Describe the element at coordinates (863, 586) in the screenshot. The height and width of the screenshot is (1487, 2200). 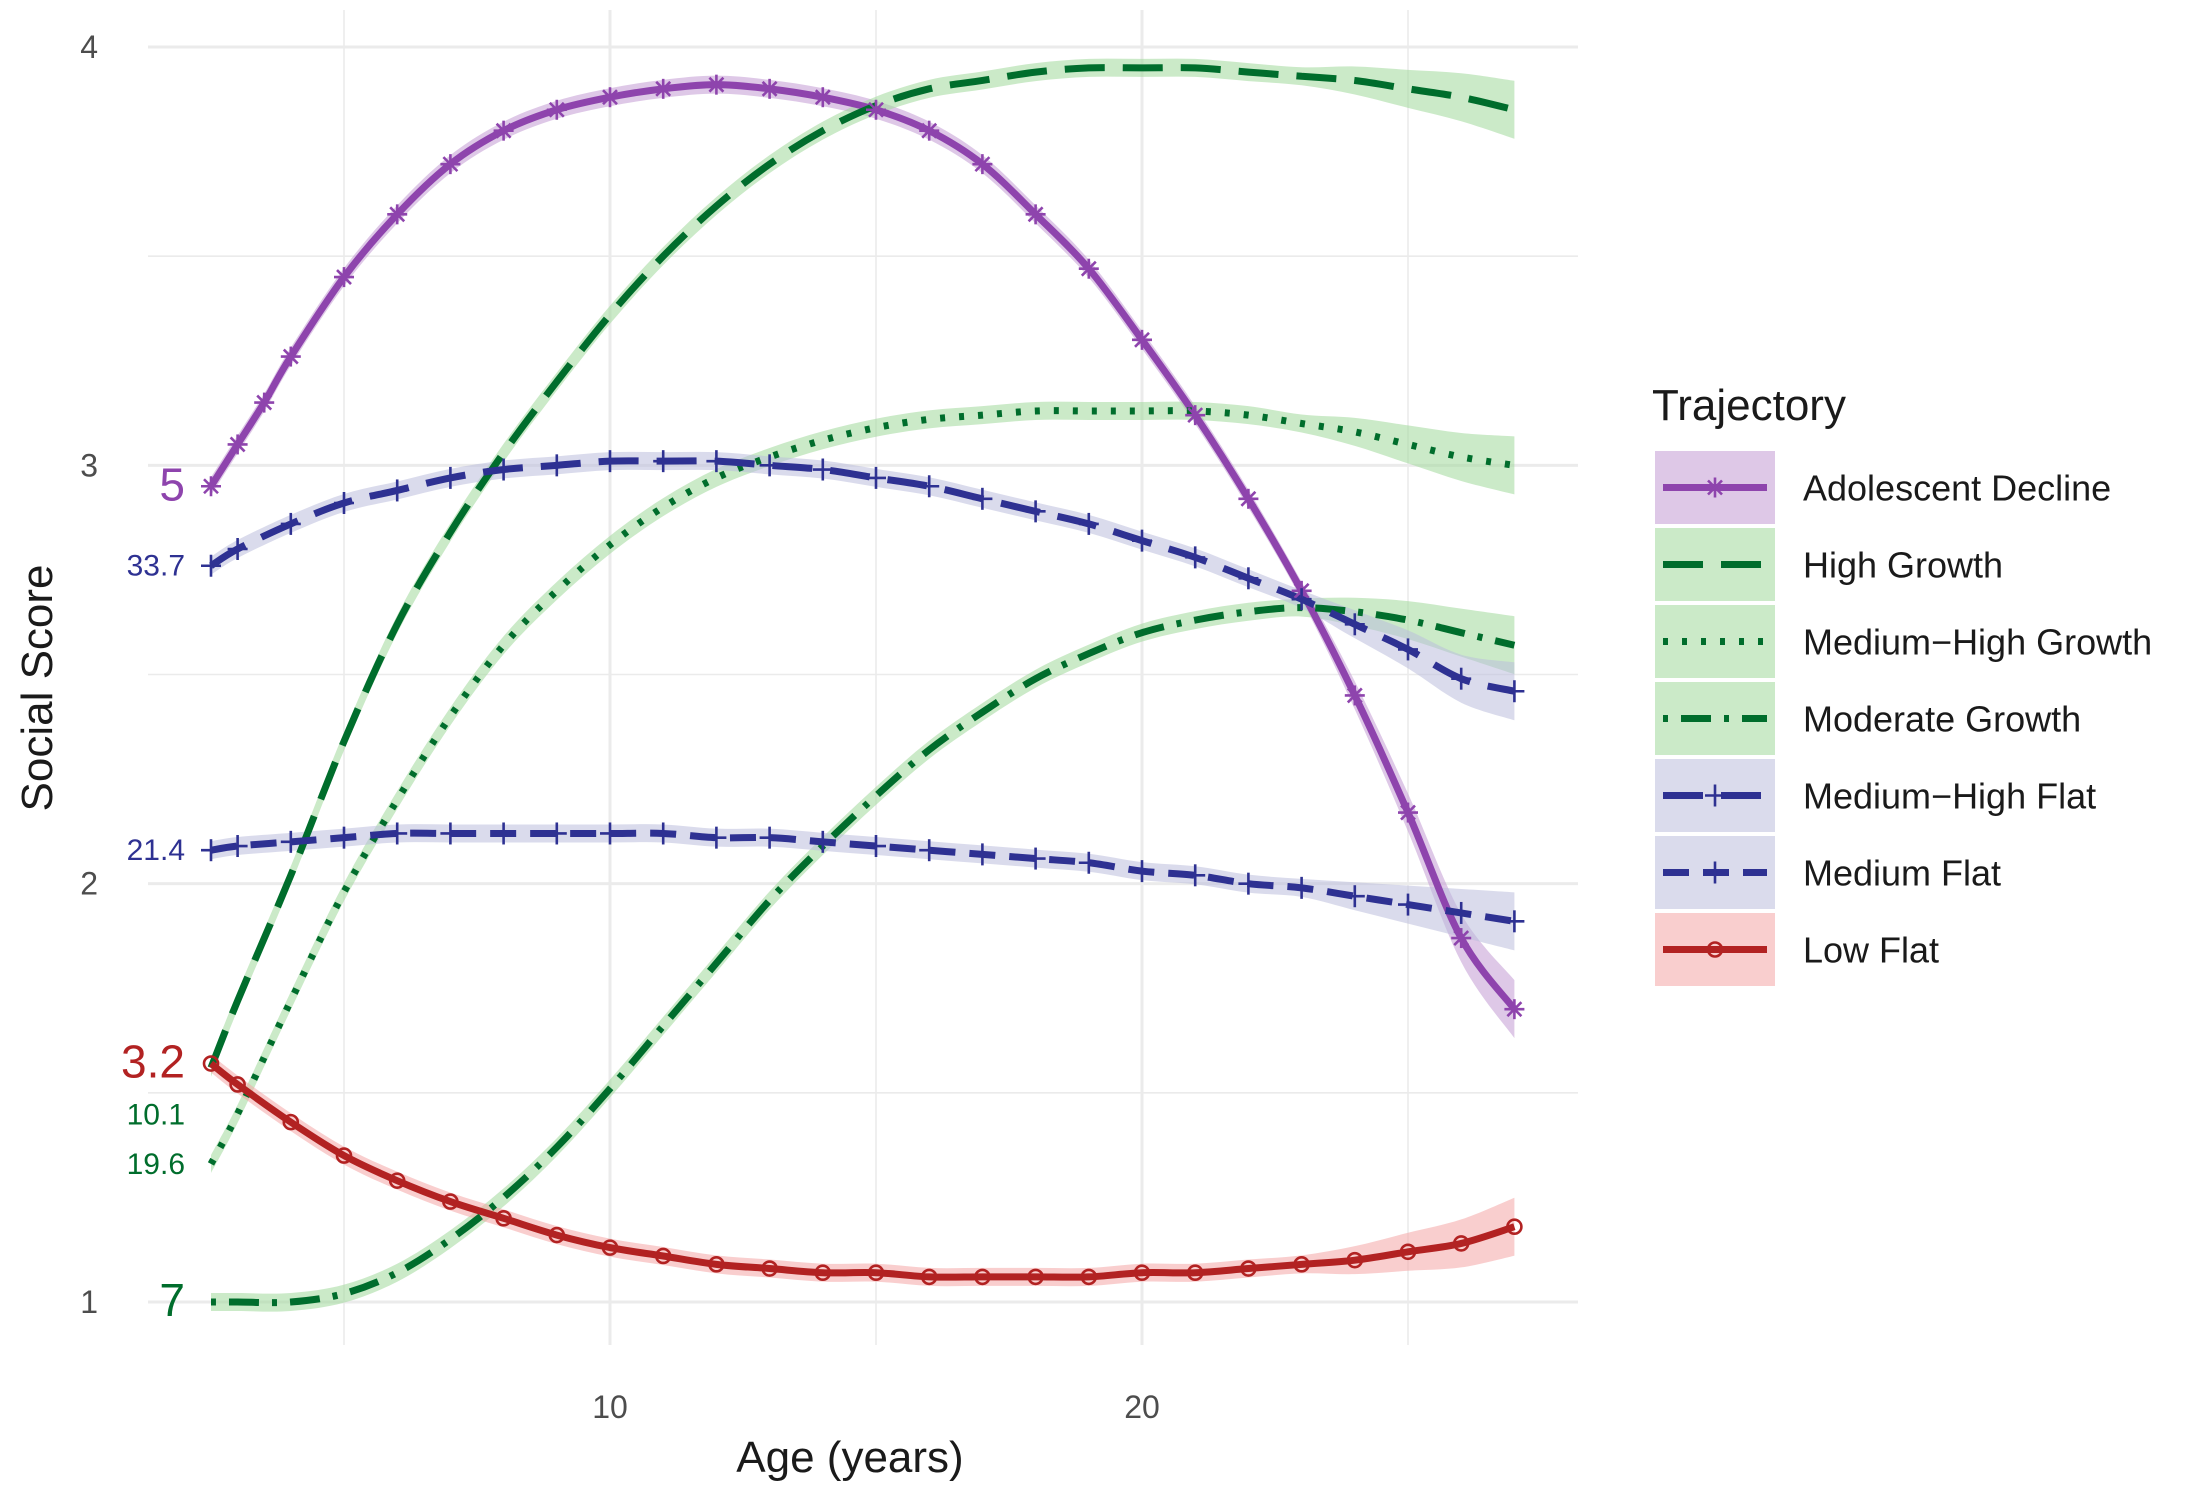
I see `medium-high-flat-band` at that location.